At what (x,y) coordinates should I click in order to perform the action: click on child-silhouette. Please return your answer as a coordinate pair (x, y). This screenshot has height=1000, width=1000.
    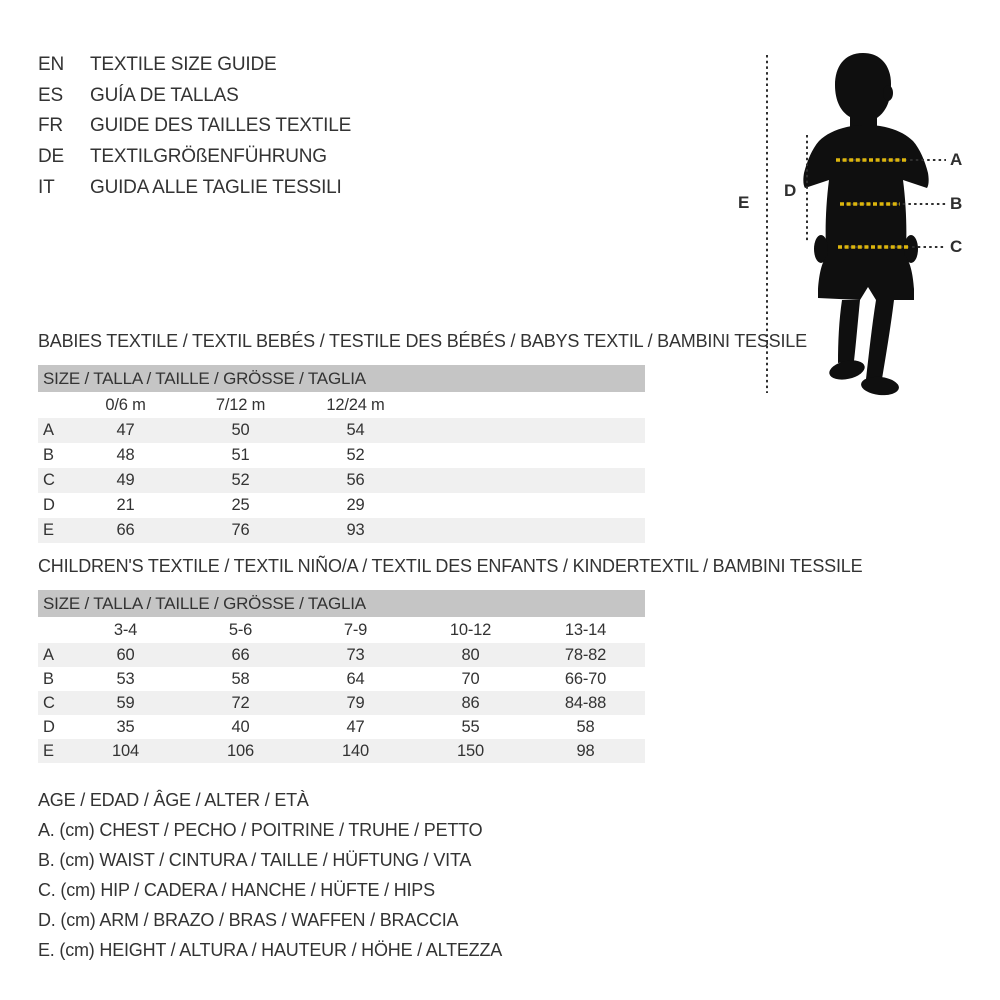
    Looking at the image, I should click on (866, 224).